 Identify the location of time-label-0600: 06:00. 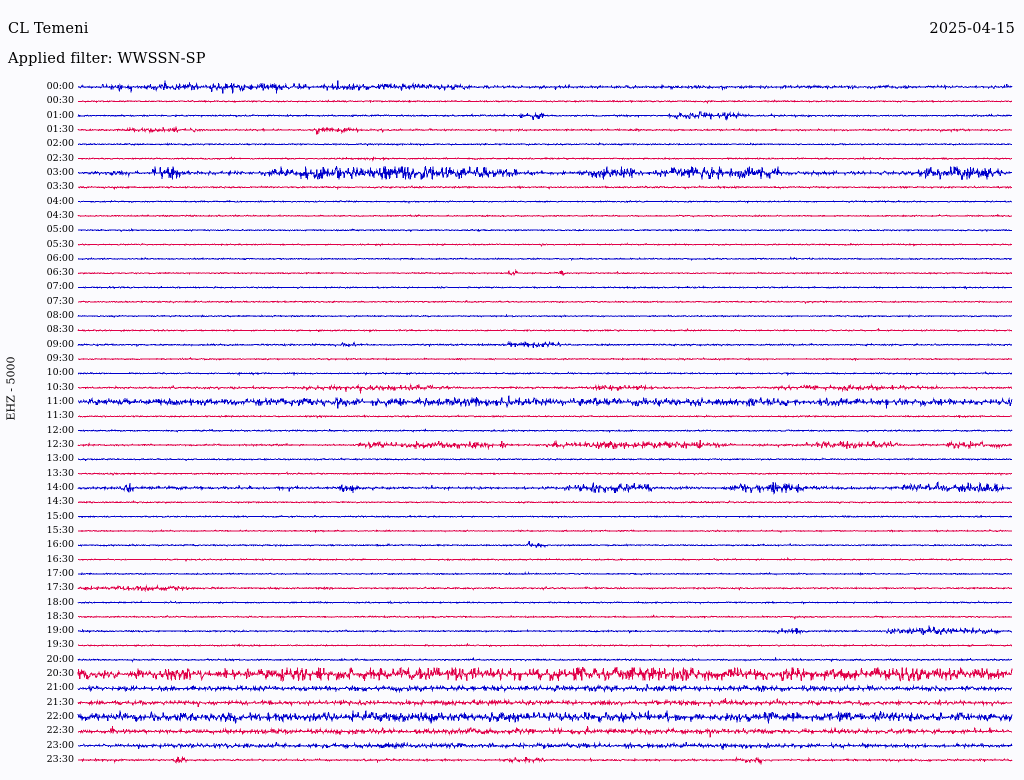
(60, 258).